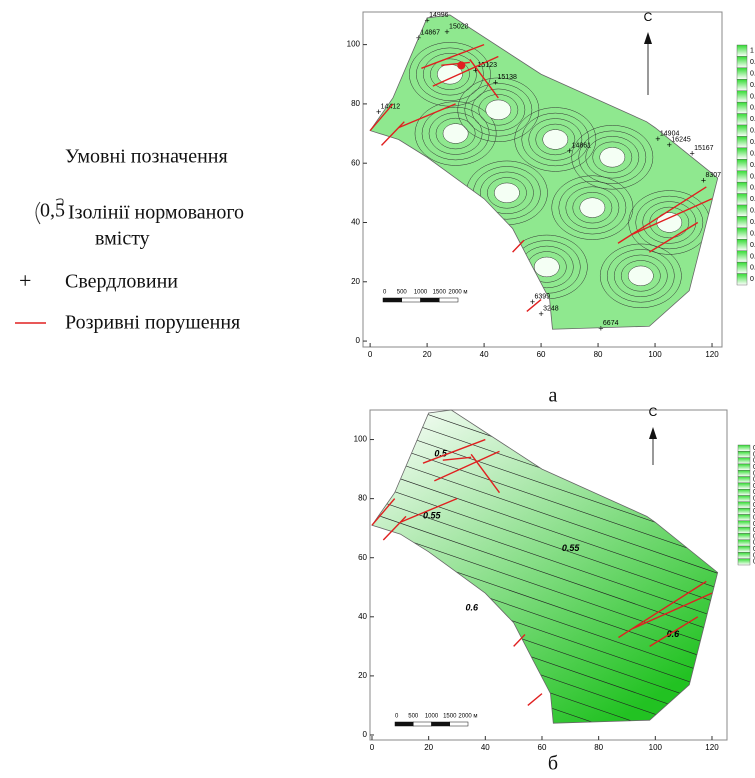 Image resolution: width=755 pixels, height=778 pixels. What do you see at coordinates (25, 280) in the screenshot?
I see `well-symbol: +` at bounding box center [25, 280].